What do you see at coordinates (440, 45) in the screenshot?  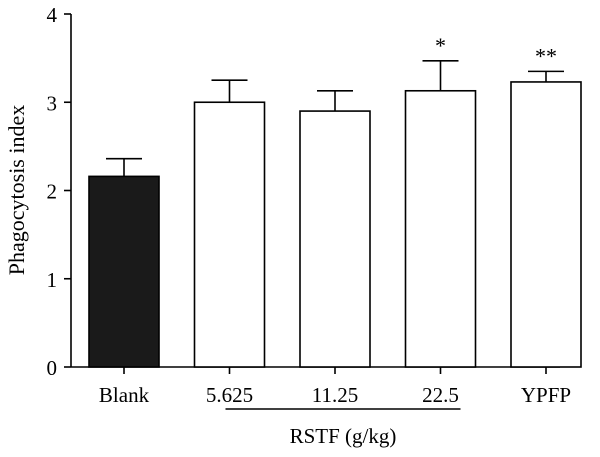 I see `significance-marker: *` at bounding box center [440, 45].